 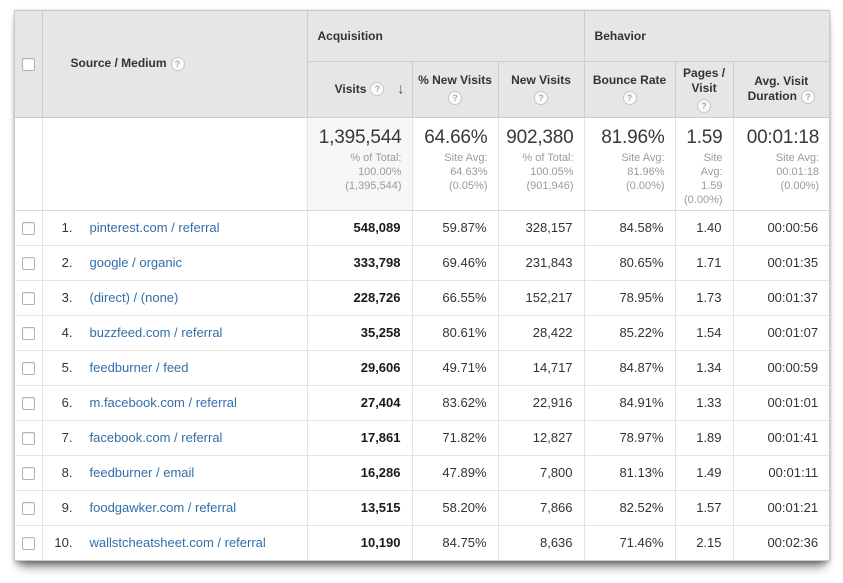 I want to click on new-visits-cell: 28,422, so click(x=541, y=333).